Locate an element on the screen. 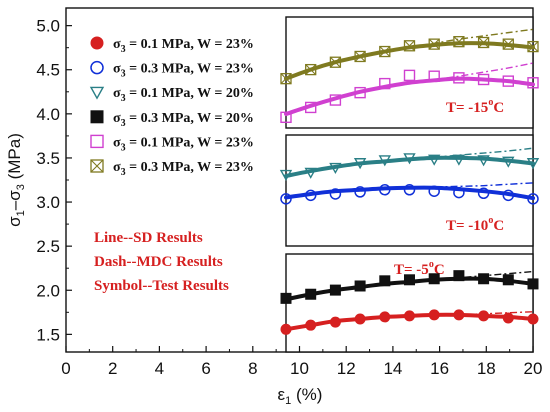 The width and height of the screenshot is (550, 412). legend-item: σ3 = 0.3 MPa, W = 20% is located at coordinates (172, 119).